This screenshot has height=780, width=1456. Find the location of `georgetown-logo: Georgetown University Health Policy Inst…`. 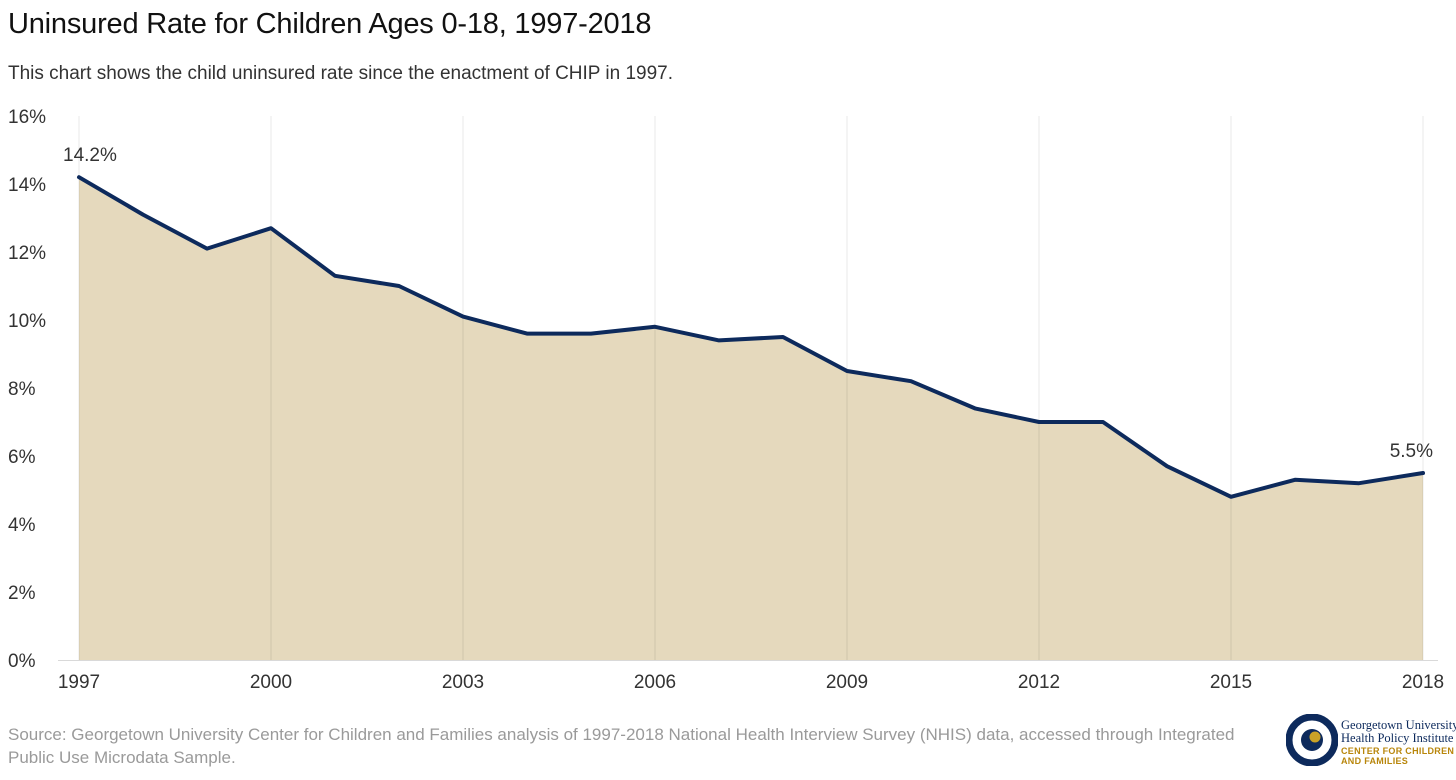

georgetown-logo: Georgetown University Health Policy Inst… is located at coordinates (1370, 741).